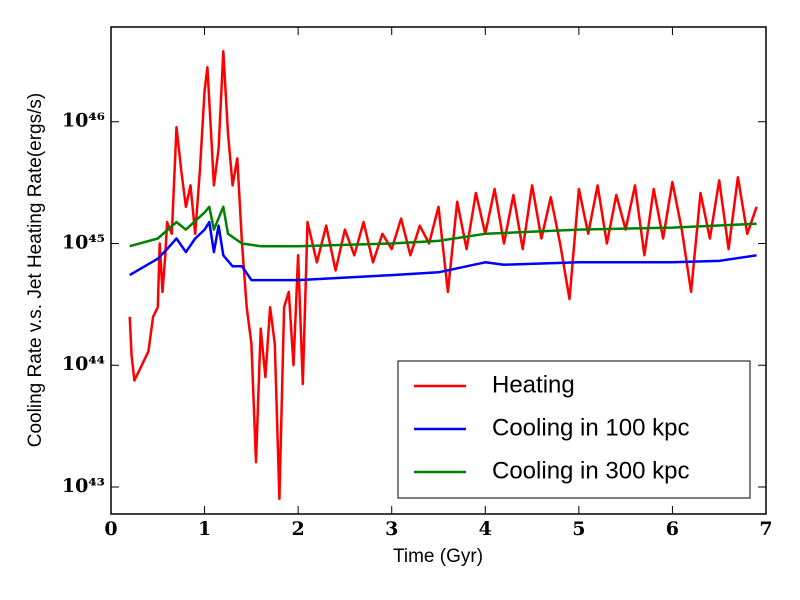 Image resolution: width=800 pixels, height=600 pixels. I want to click on x-tick-label: 6, so click(672, 529).